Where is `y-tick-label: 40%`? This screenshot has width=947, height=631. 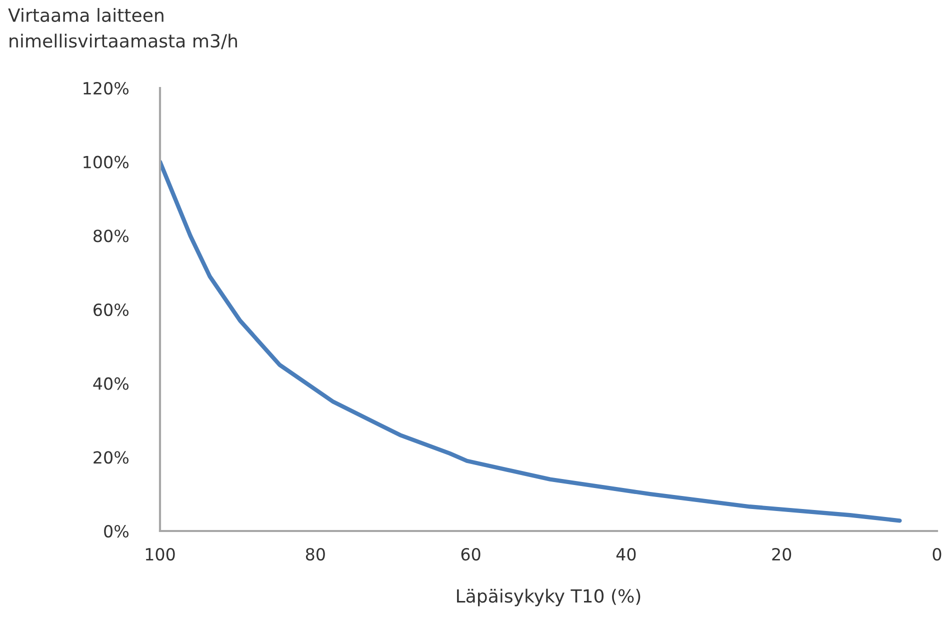
y-tick-label: 40% is located at coordinates (111, 383).